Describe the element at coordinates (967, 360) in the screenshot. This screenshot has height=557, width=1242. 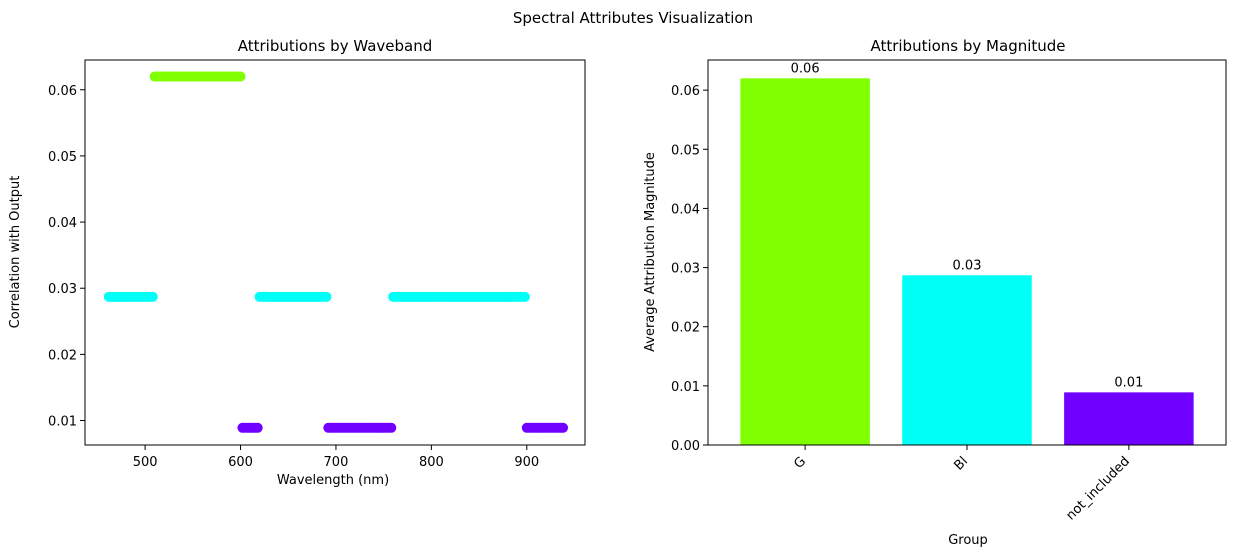
I see `bar-Bl` at that location.